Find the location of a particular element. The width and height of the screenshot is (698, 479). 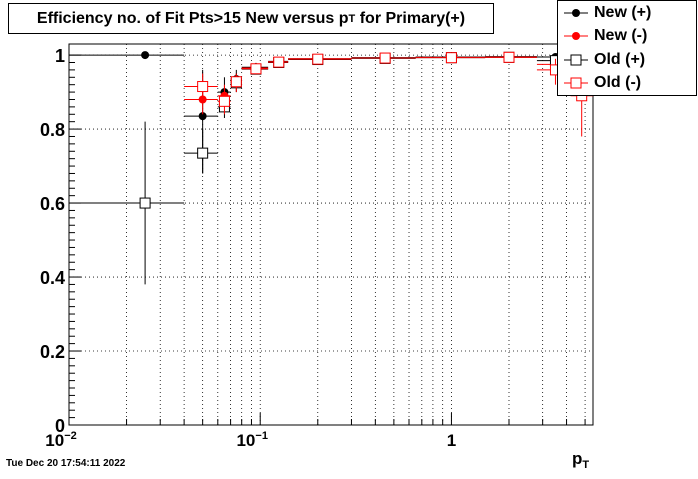

legend: New (+) New (-) Old (+) Old (-) is located at coordinates (627, 48).